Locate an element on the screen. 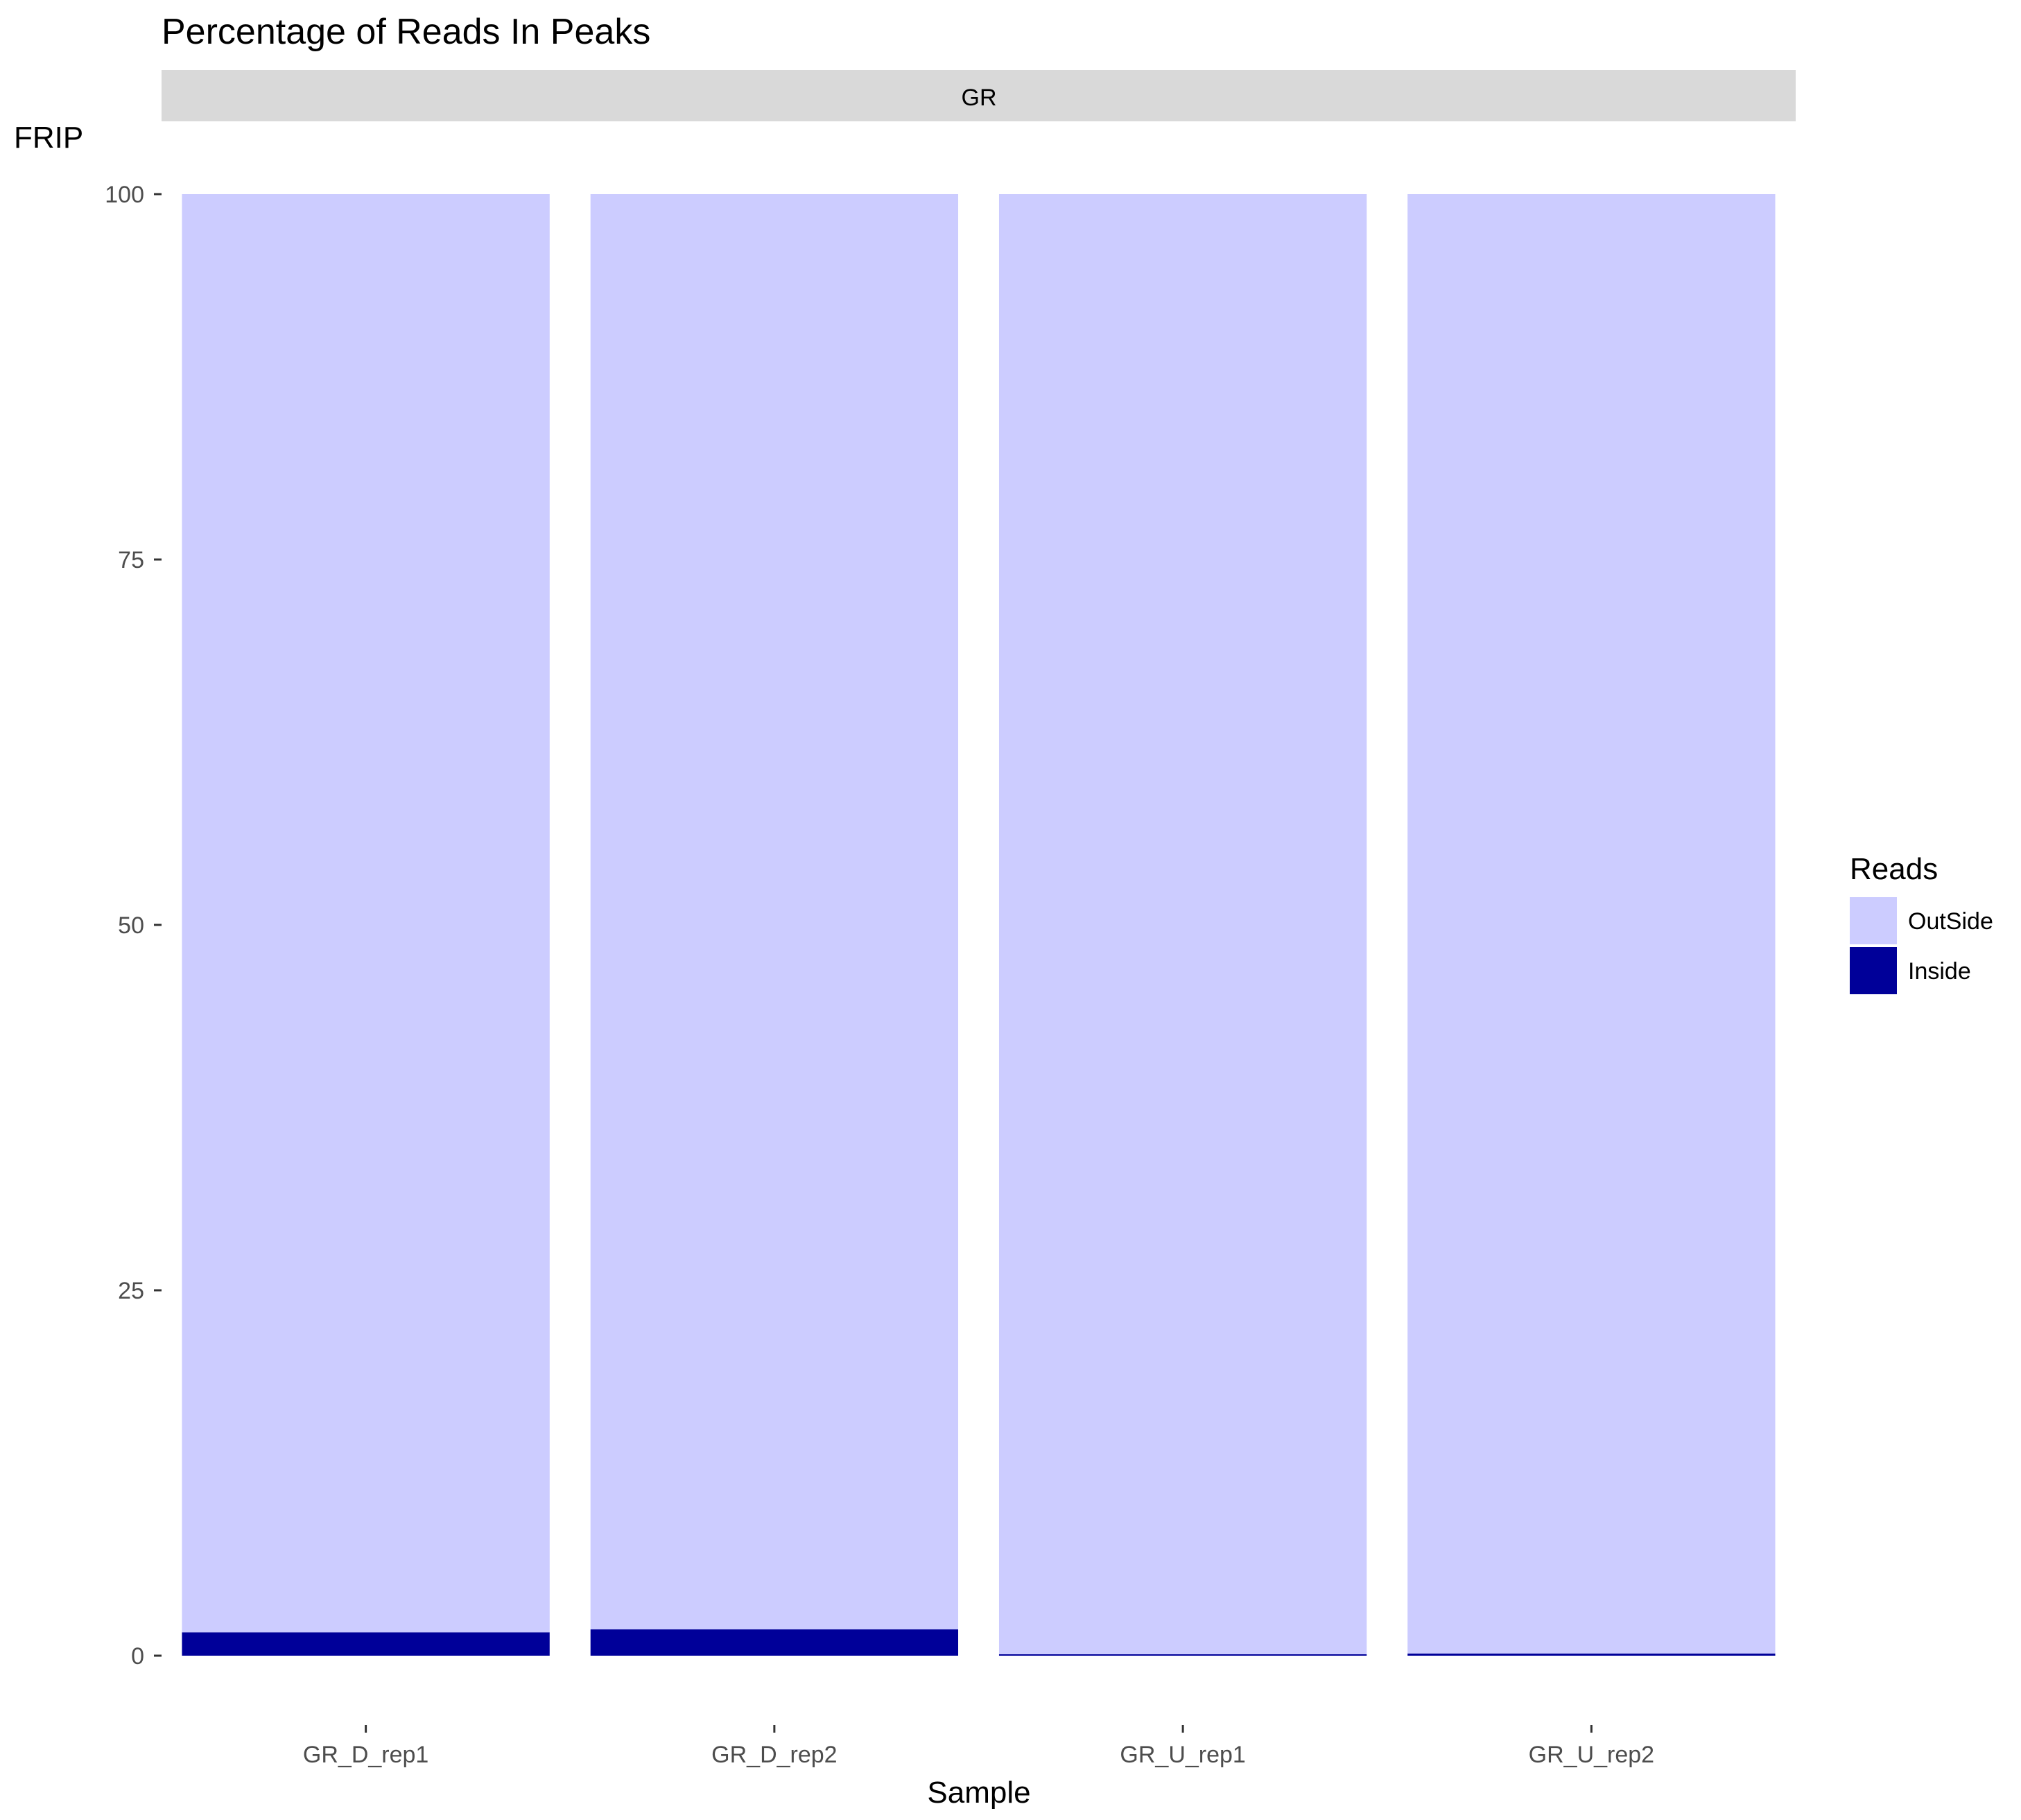 This screenshot has width=2021, height=1820. y-tick-label: 25 is located at coordinates (131, 1291).